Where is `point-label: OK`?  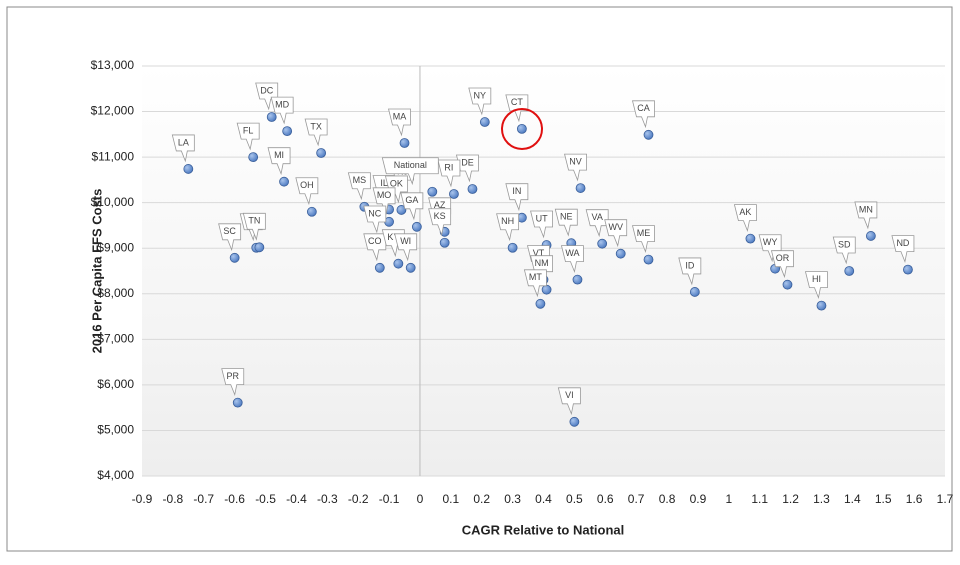
point-label: OK is located at coordinates (396, 183).